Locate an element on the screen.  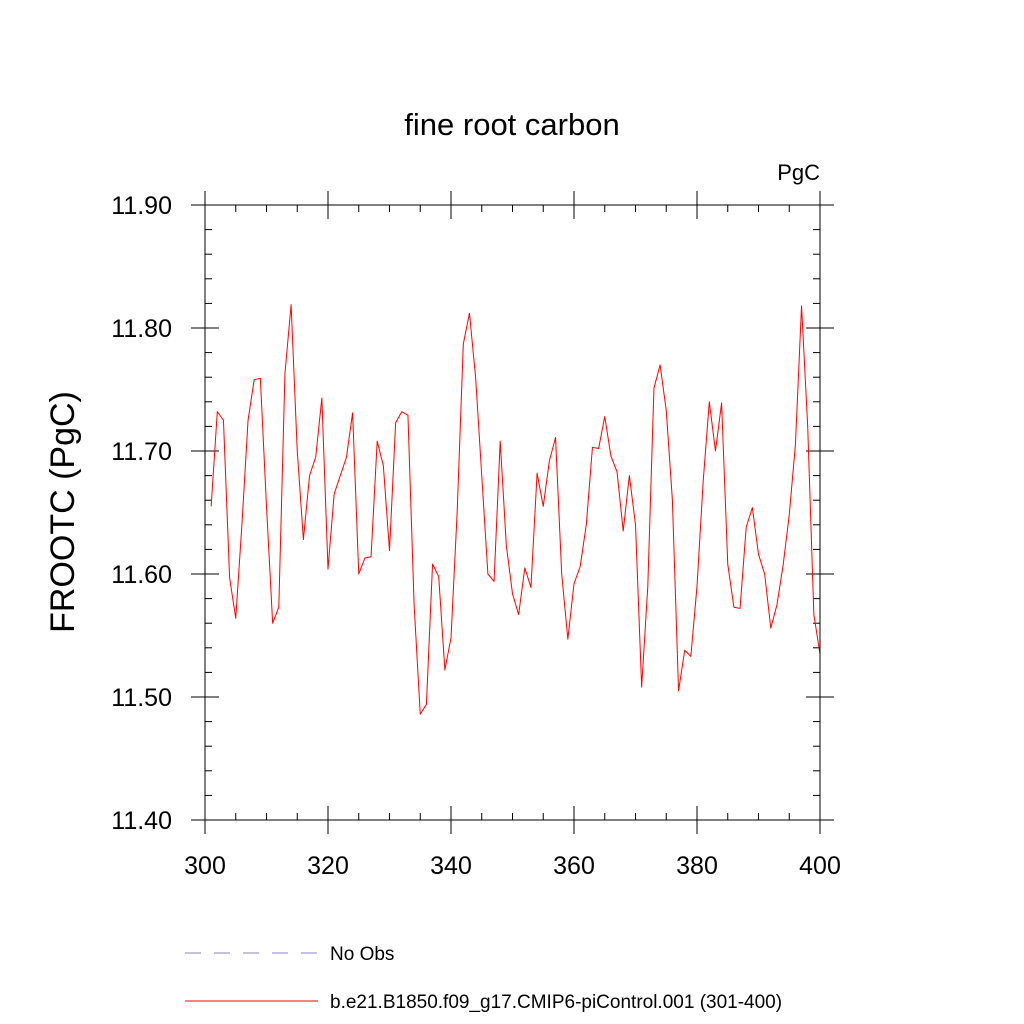
x-tick-labels: 300 320 340 360 380 400 is located at coordinates (512, 866).